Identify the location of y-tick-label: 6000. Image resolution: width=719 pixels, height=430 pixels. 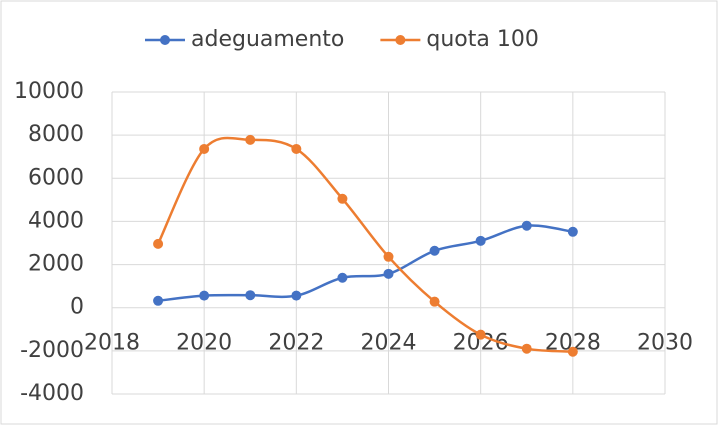
(56, 177).